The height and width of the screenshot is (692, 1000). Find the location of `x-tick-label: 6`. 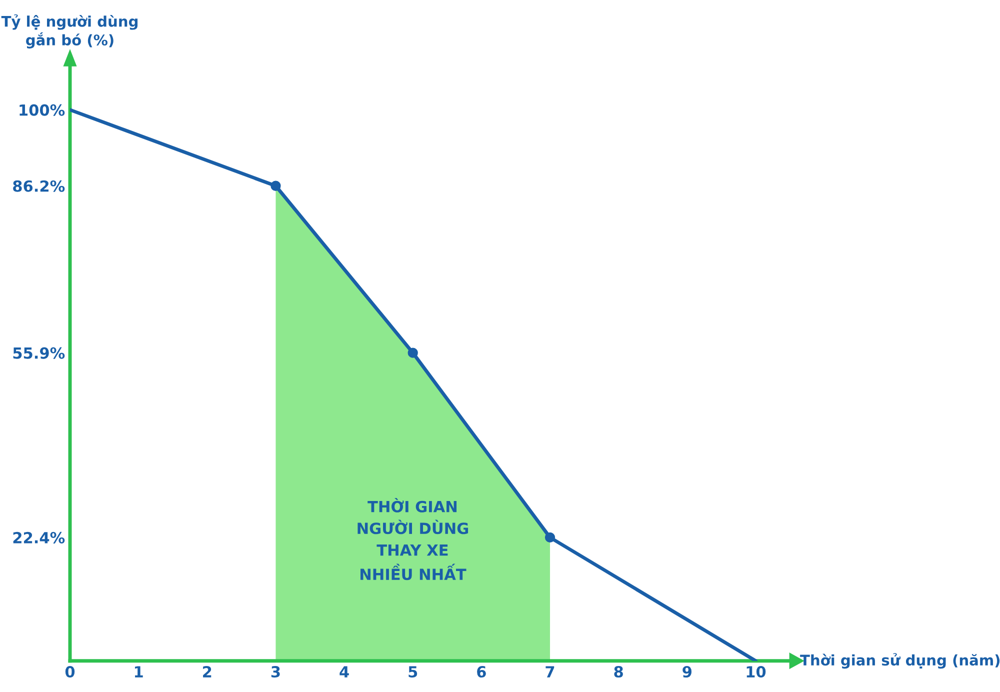

x-tick-label: 6 is located at coordinates (481, 672).